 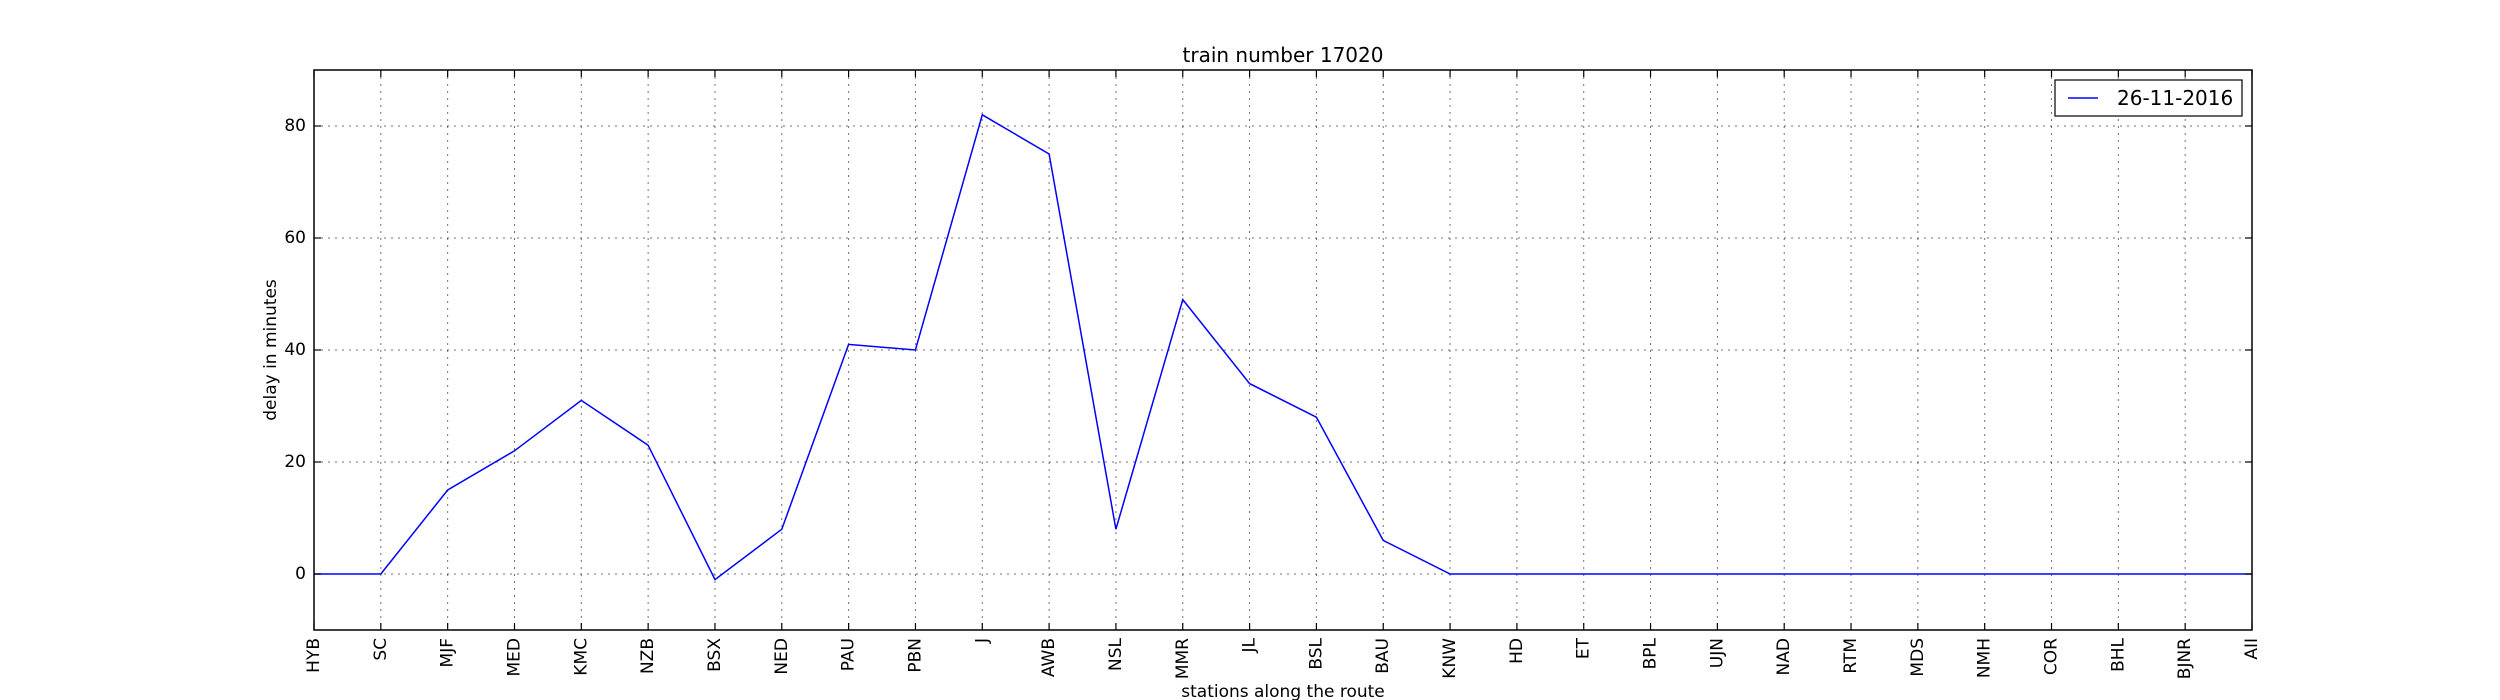 I want to click on x-tick-label: PAU, so click(x=849, y=654).